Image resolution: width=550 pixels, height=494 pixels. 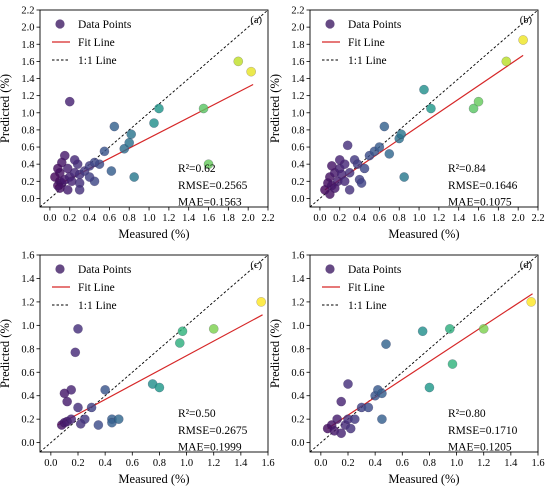 I want to click on rmse-value: RMSE=0.2675, so click(x=213, y=431).